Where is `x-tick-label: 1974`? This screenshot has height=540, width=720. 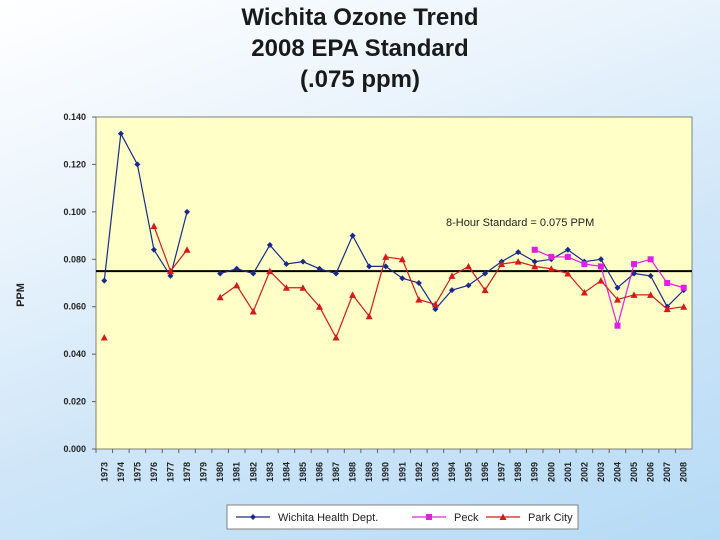 x-tick-label: 1974 is located at coordinates (121, 472).